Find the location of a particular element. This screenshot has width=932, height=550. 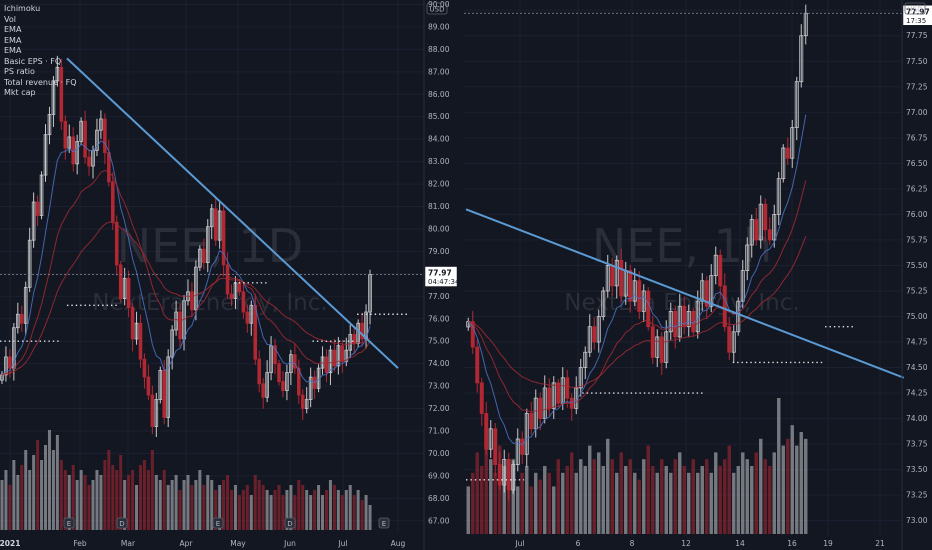

ema-line is located at coordinates (186, 272).